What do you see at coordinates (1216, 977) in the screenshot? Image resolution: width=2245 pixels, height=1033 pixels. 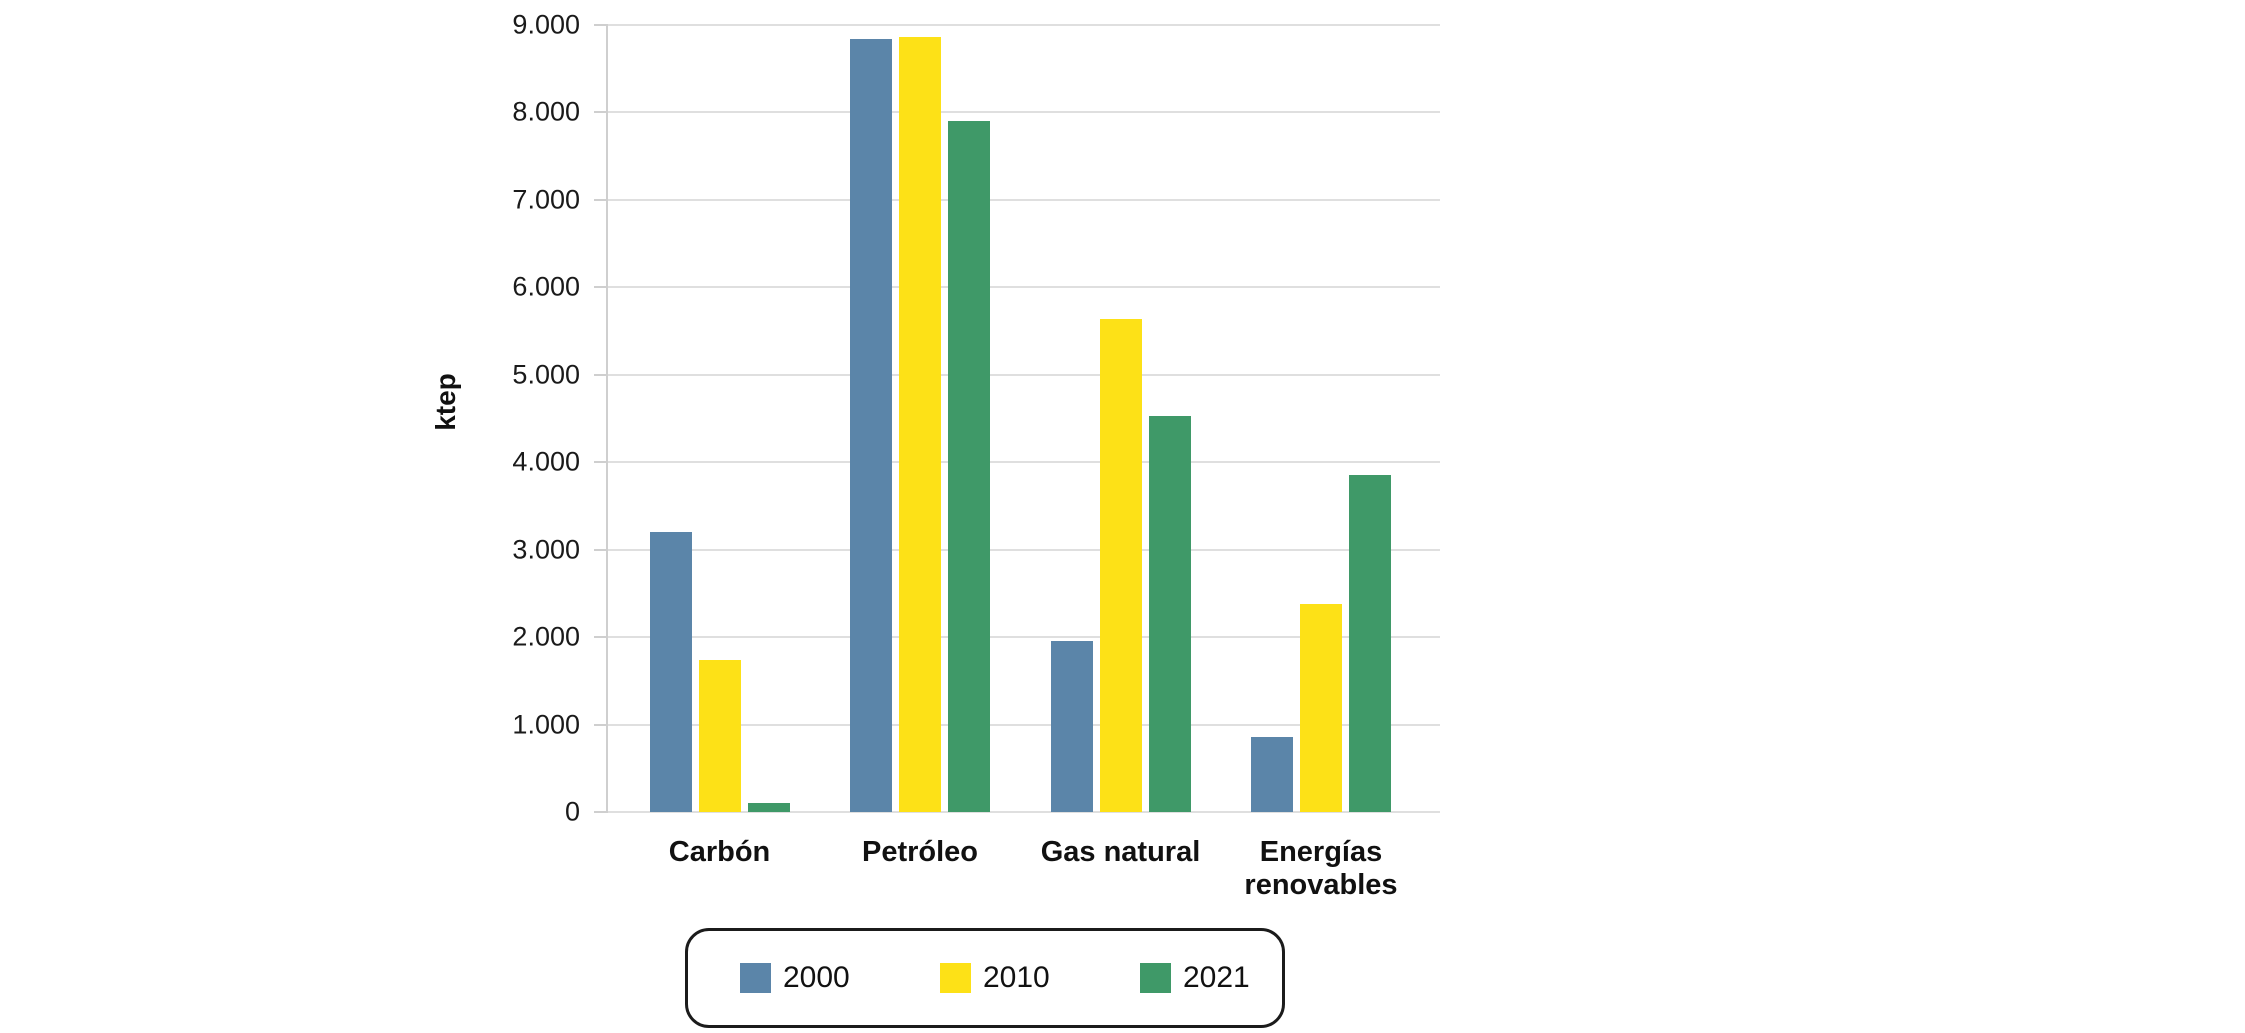 I see `legend-label-2021: 2021` at bounding box center [1216, 977].